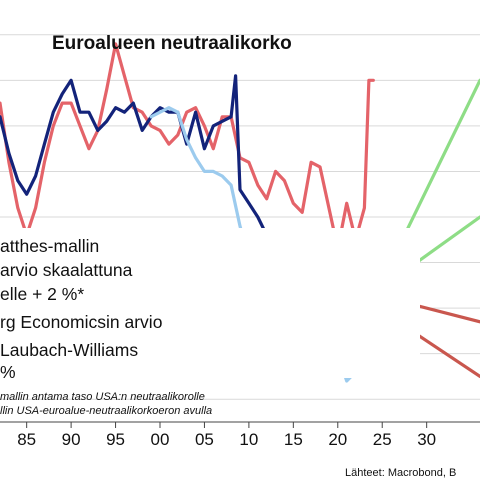 The width and height of the screenshot is (480, 480). Describe the element at coordinates (49, 246) in the screenshot. I see `legend-line-1: atthes-mallin` at that location.